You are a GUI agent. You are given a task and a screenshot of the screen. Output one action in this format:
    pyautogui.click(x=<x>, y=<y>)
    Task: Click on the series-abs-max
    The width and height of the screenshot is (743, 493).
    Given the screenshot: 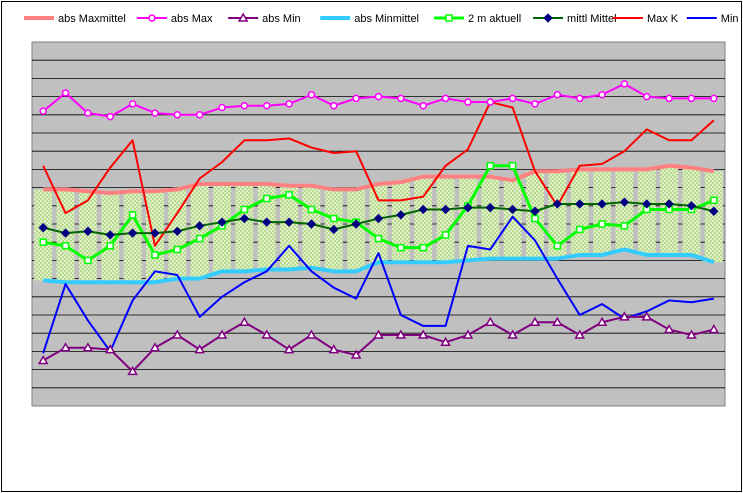 What is the action you would take?
    pyautogui.click(x=378, y=100)
    